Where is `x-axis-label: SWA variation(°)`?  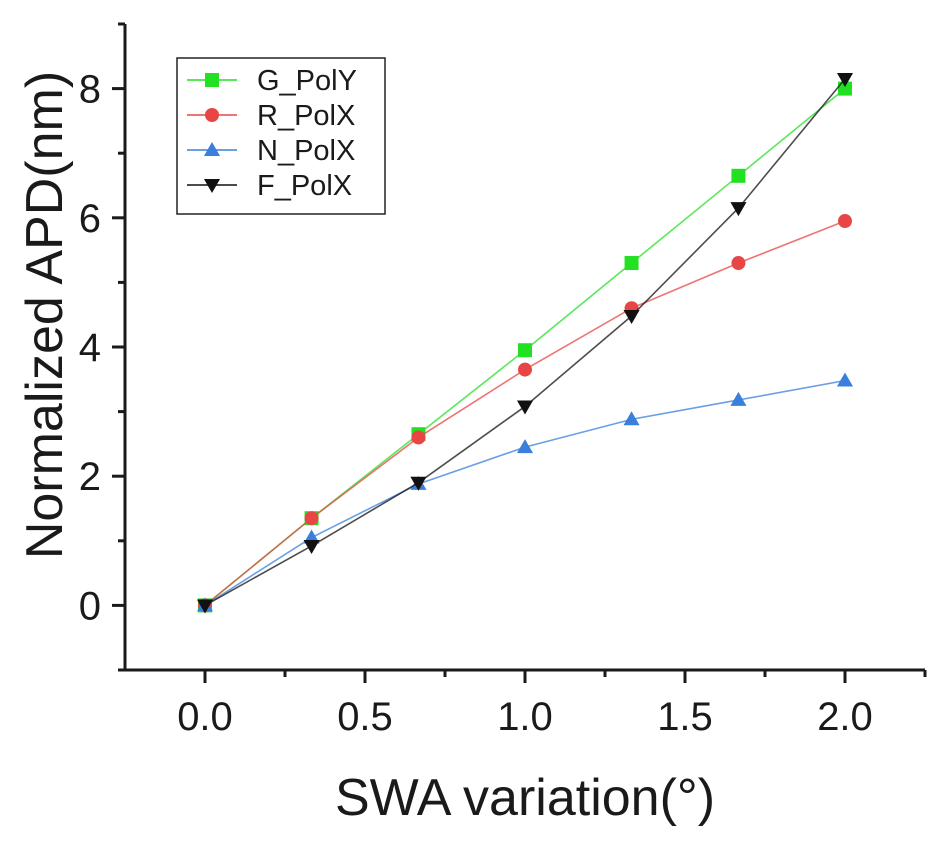 x-axis-label: SWA variation(°) is located at coordinates (525, 798).